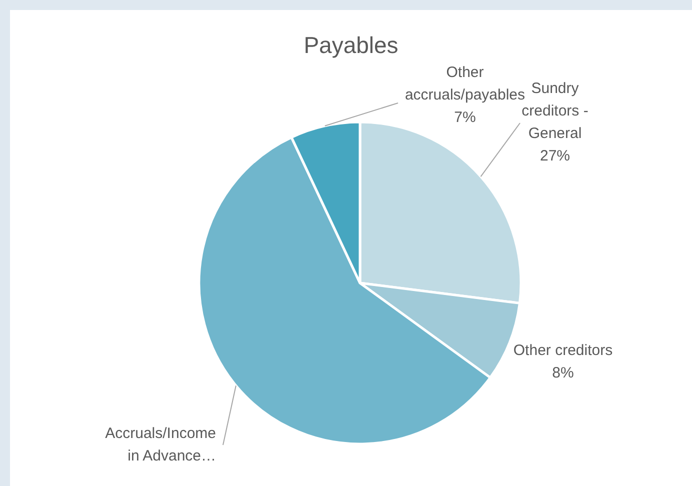  I want to click on data-label: 8%, so click(563, 373).